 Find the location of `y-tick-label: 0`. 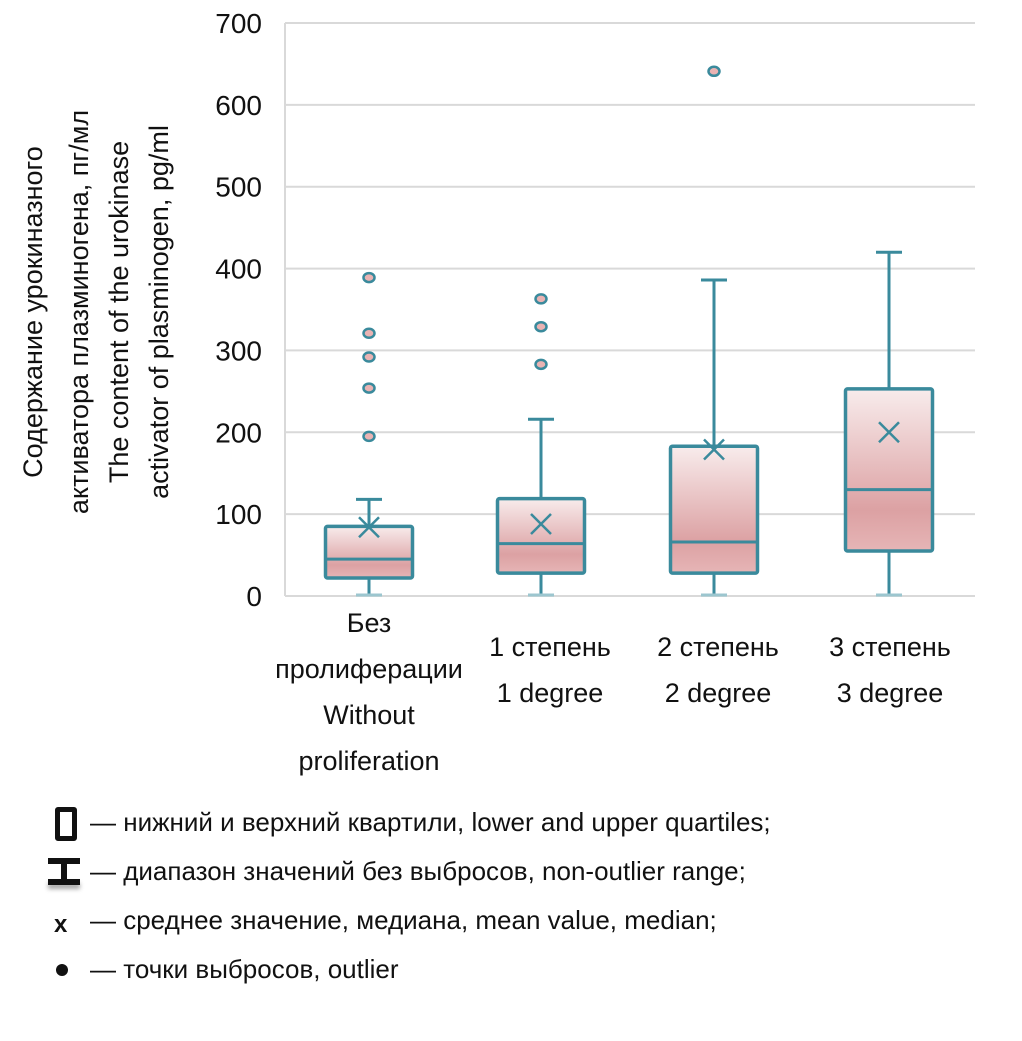

y-tick-label: 0 is located at coordinates (254, 596).